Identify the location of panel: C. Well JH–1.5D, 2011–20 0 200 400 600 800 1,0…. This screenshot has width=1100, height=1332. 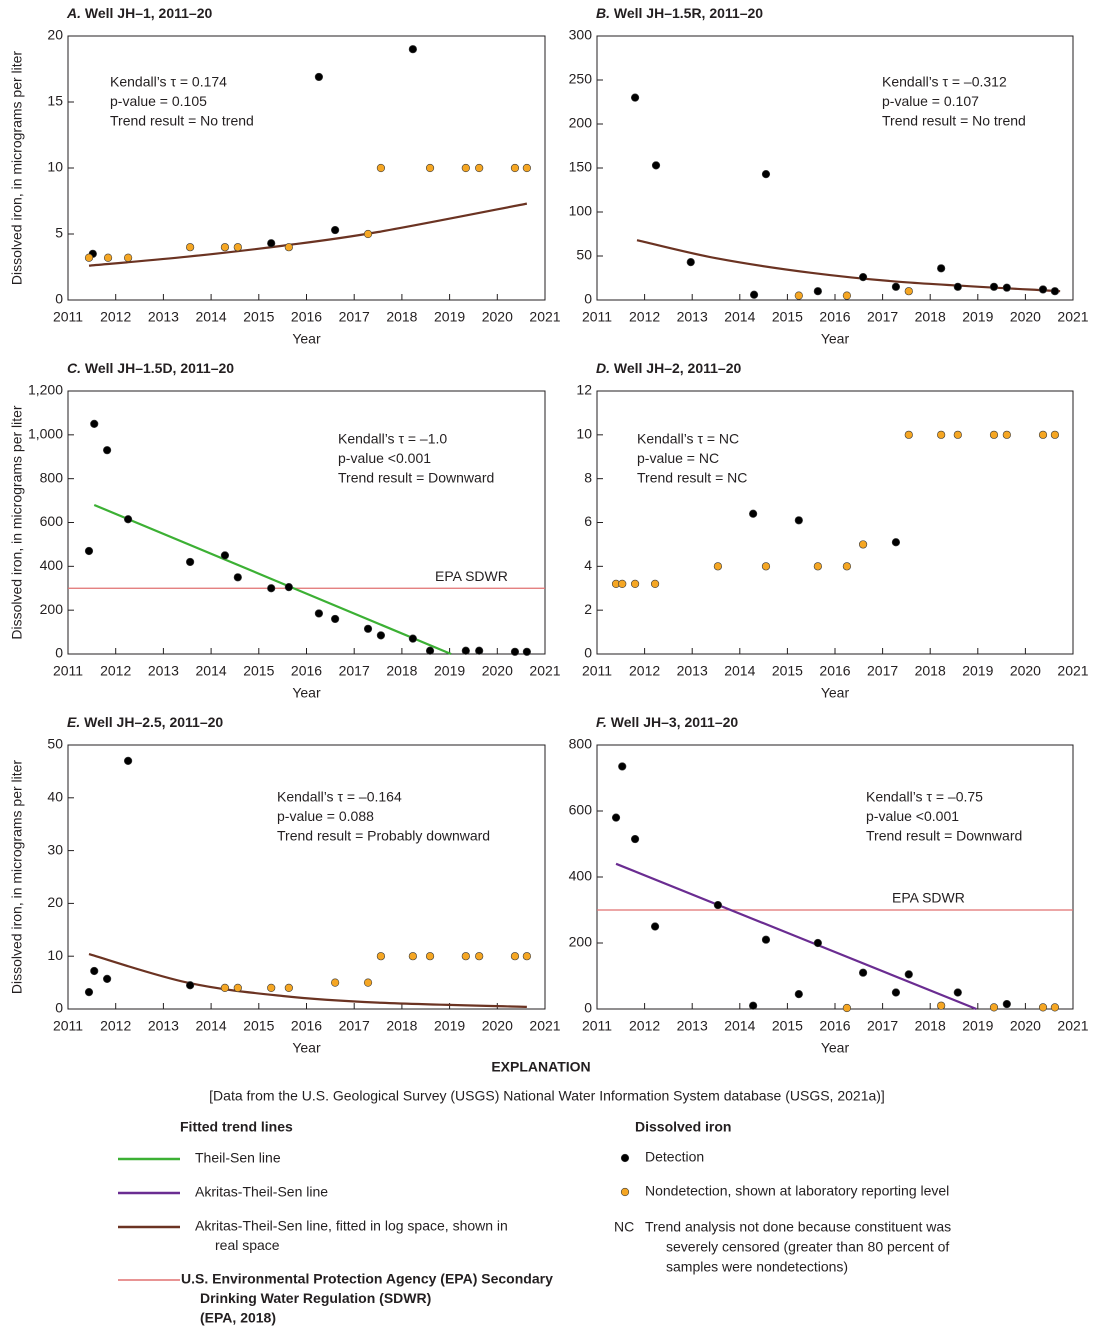
(285, 530).